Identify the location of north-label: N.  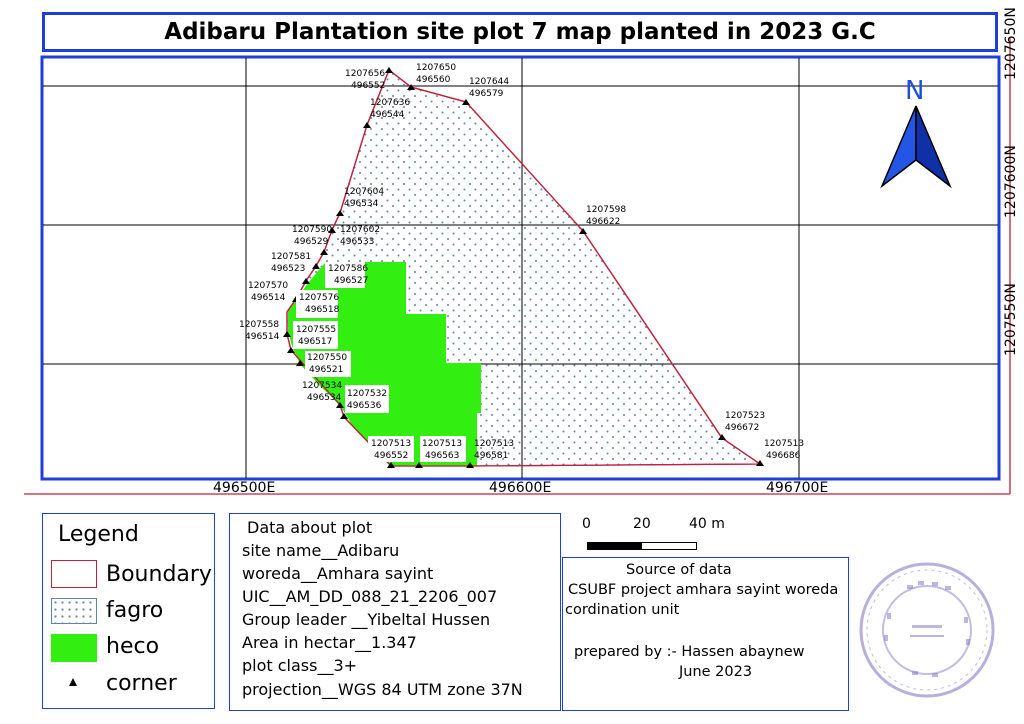
(915, 91).